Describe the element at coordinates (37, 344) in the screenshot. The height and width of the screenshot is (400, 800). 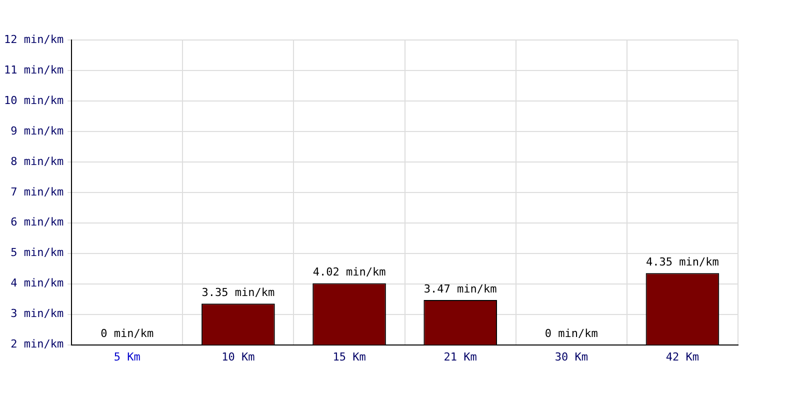
I see `y-tick-label: 2 min/km` at that location.